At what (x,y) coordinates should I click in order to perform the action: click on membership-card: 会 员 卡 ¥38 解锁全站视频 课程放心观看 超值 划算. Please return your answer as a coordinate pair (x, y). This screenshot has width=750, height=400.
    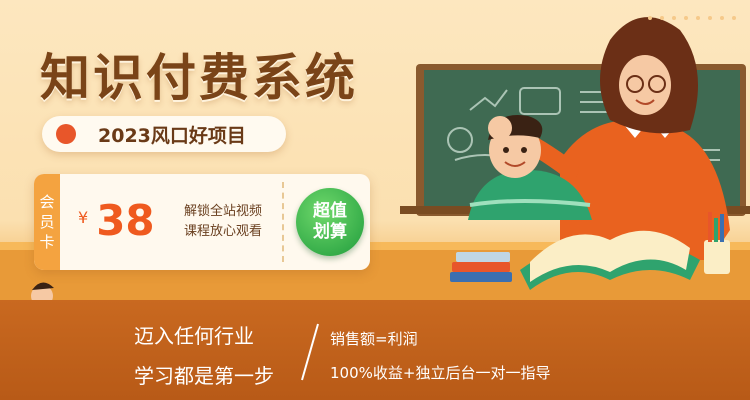
    Looking at the image, I should click on (202, 222).